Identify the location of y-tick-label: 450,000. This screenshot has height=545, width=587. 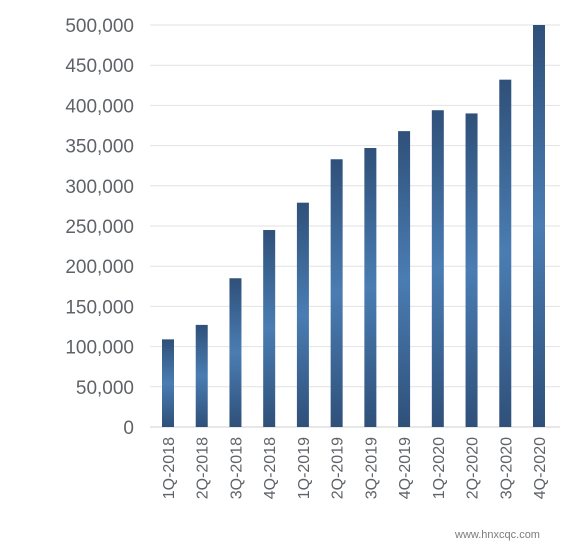
(99, 66).